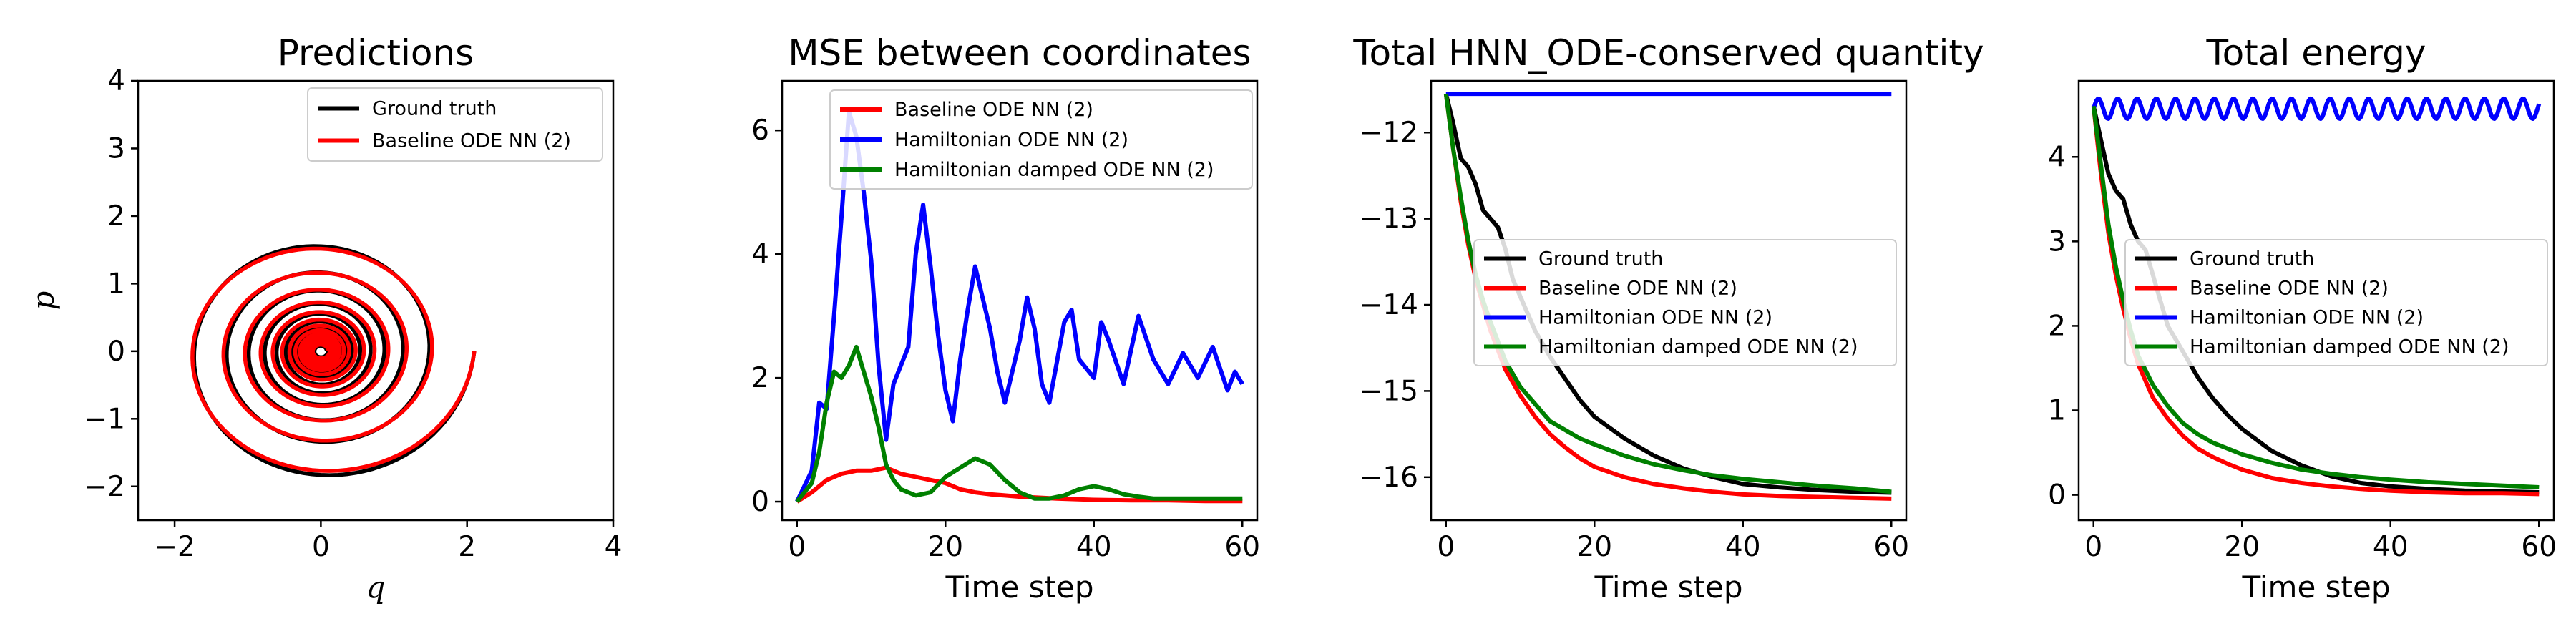 The width and height of the screenshot is (2576, 644). What do you see at coordinates (1389, 478) in the screenshot?
I see `y-tick-label: −16` at bounding box center [1389, 478].